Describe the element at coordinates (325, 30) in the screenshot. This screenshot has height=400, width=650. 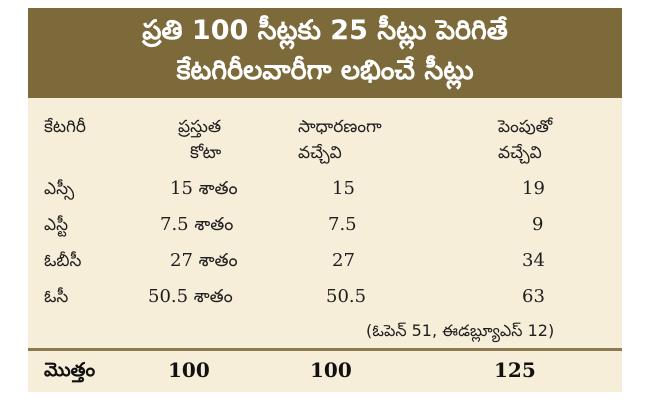
I see `title-line-1: ప్రతి 100 సీట్లకు 25 సీట్లు పెరిగితే` at that location.